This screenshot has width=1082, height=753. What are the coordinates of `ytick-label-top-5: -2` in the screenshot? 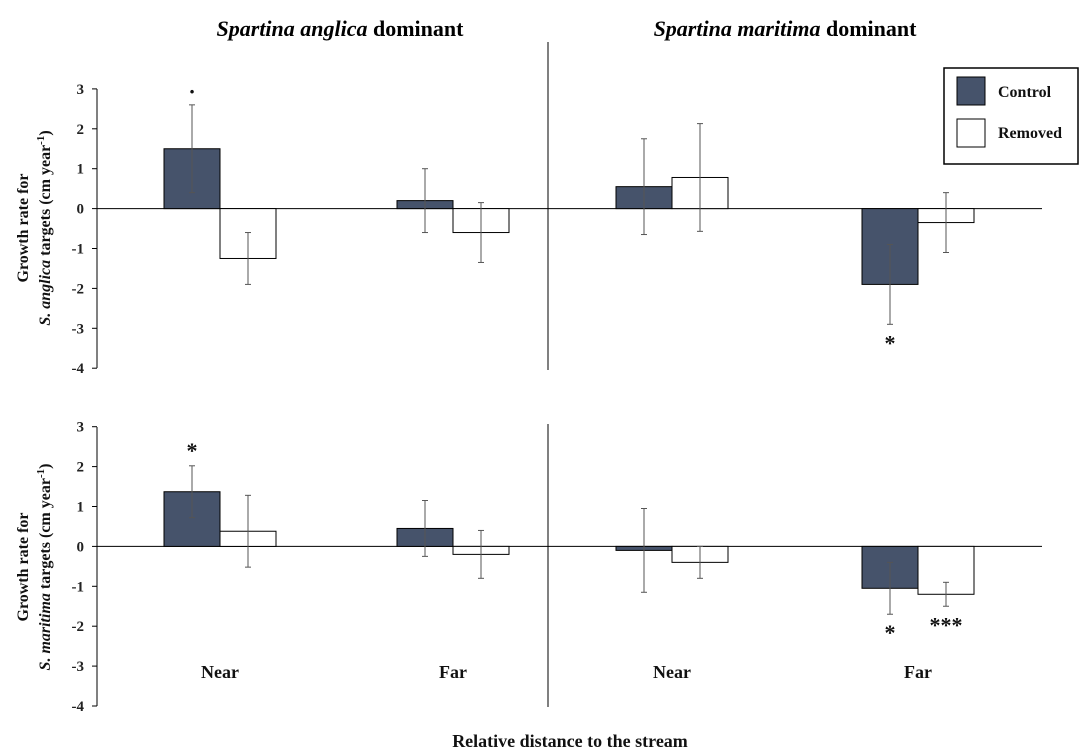 It's located at (78, 289).